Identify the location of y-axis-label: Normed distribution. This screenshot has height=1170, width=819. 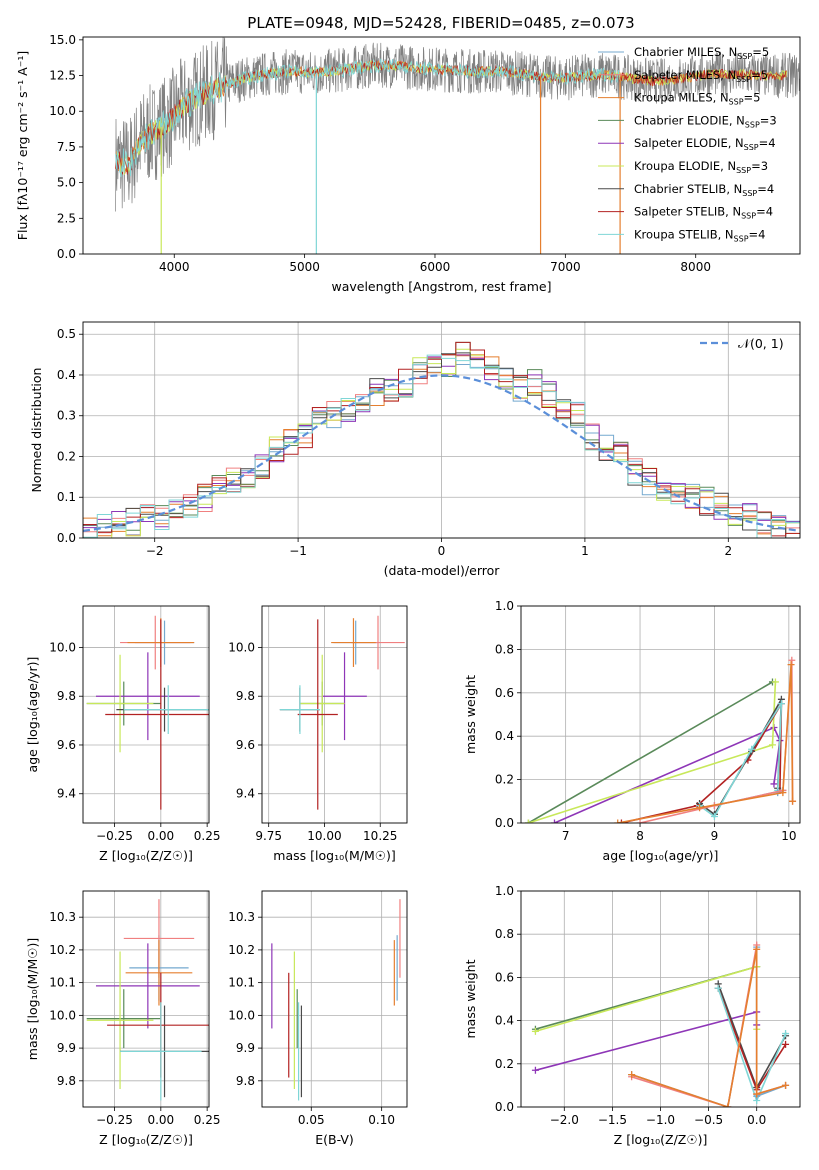
(36, 430).